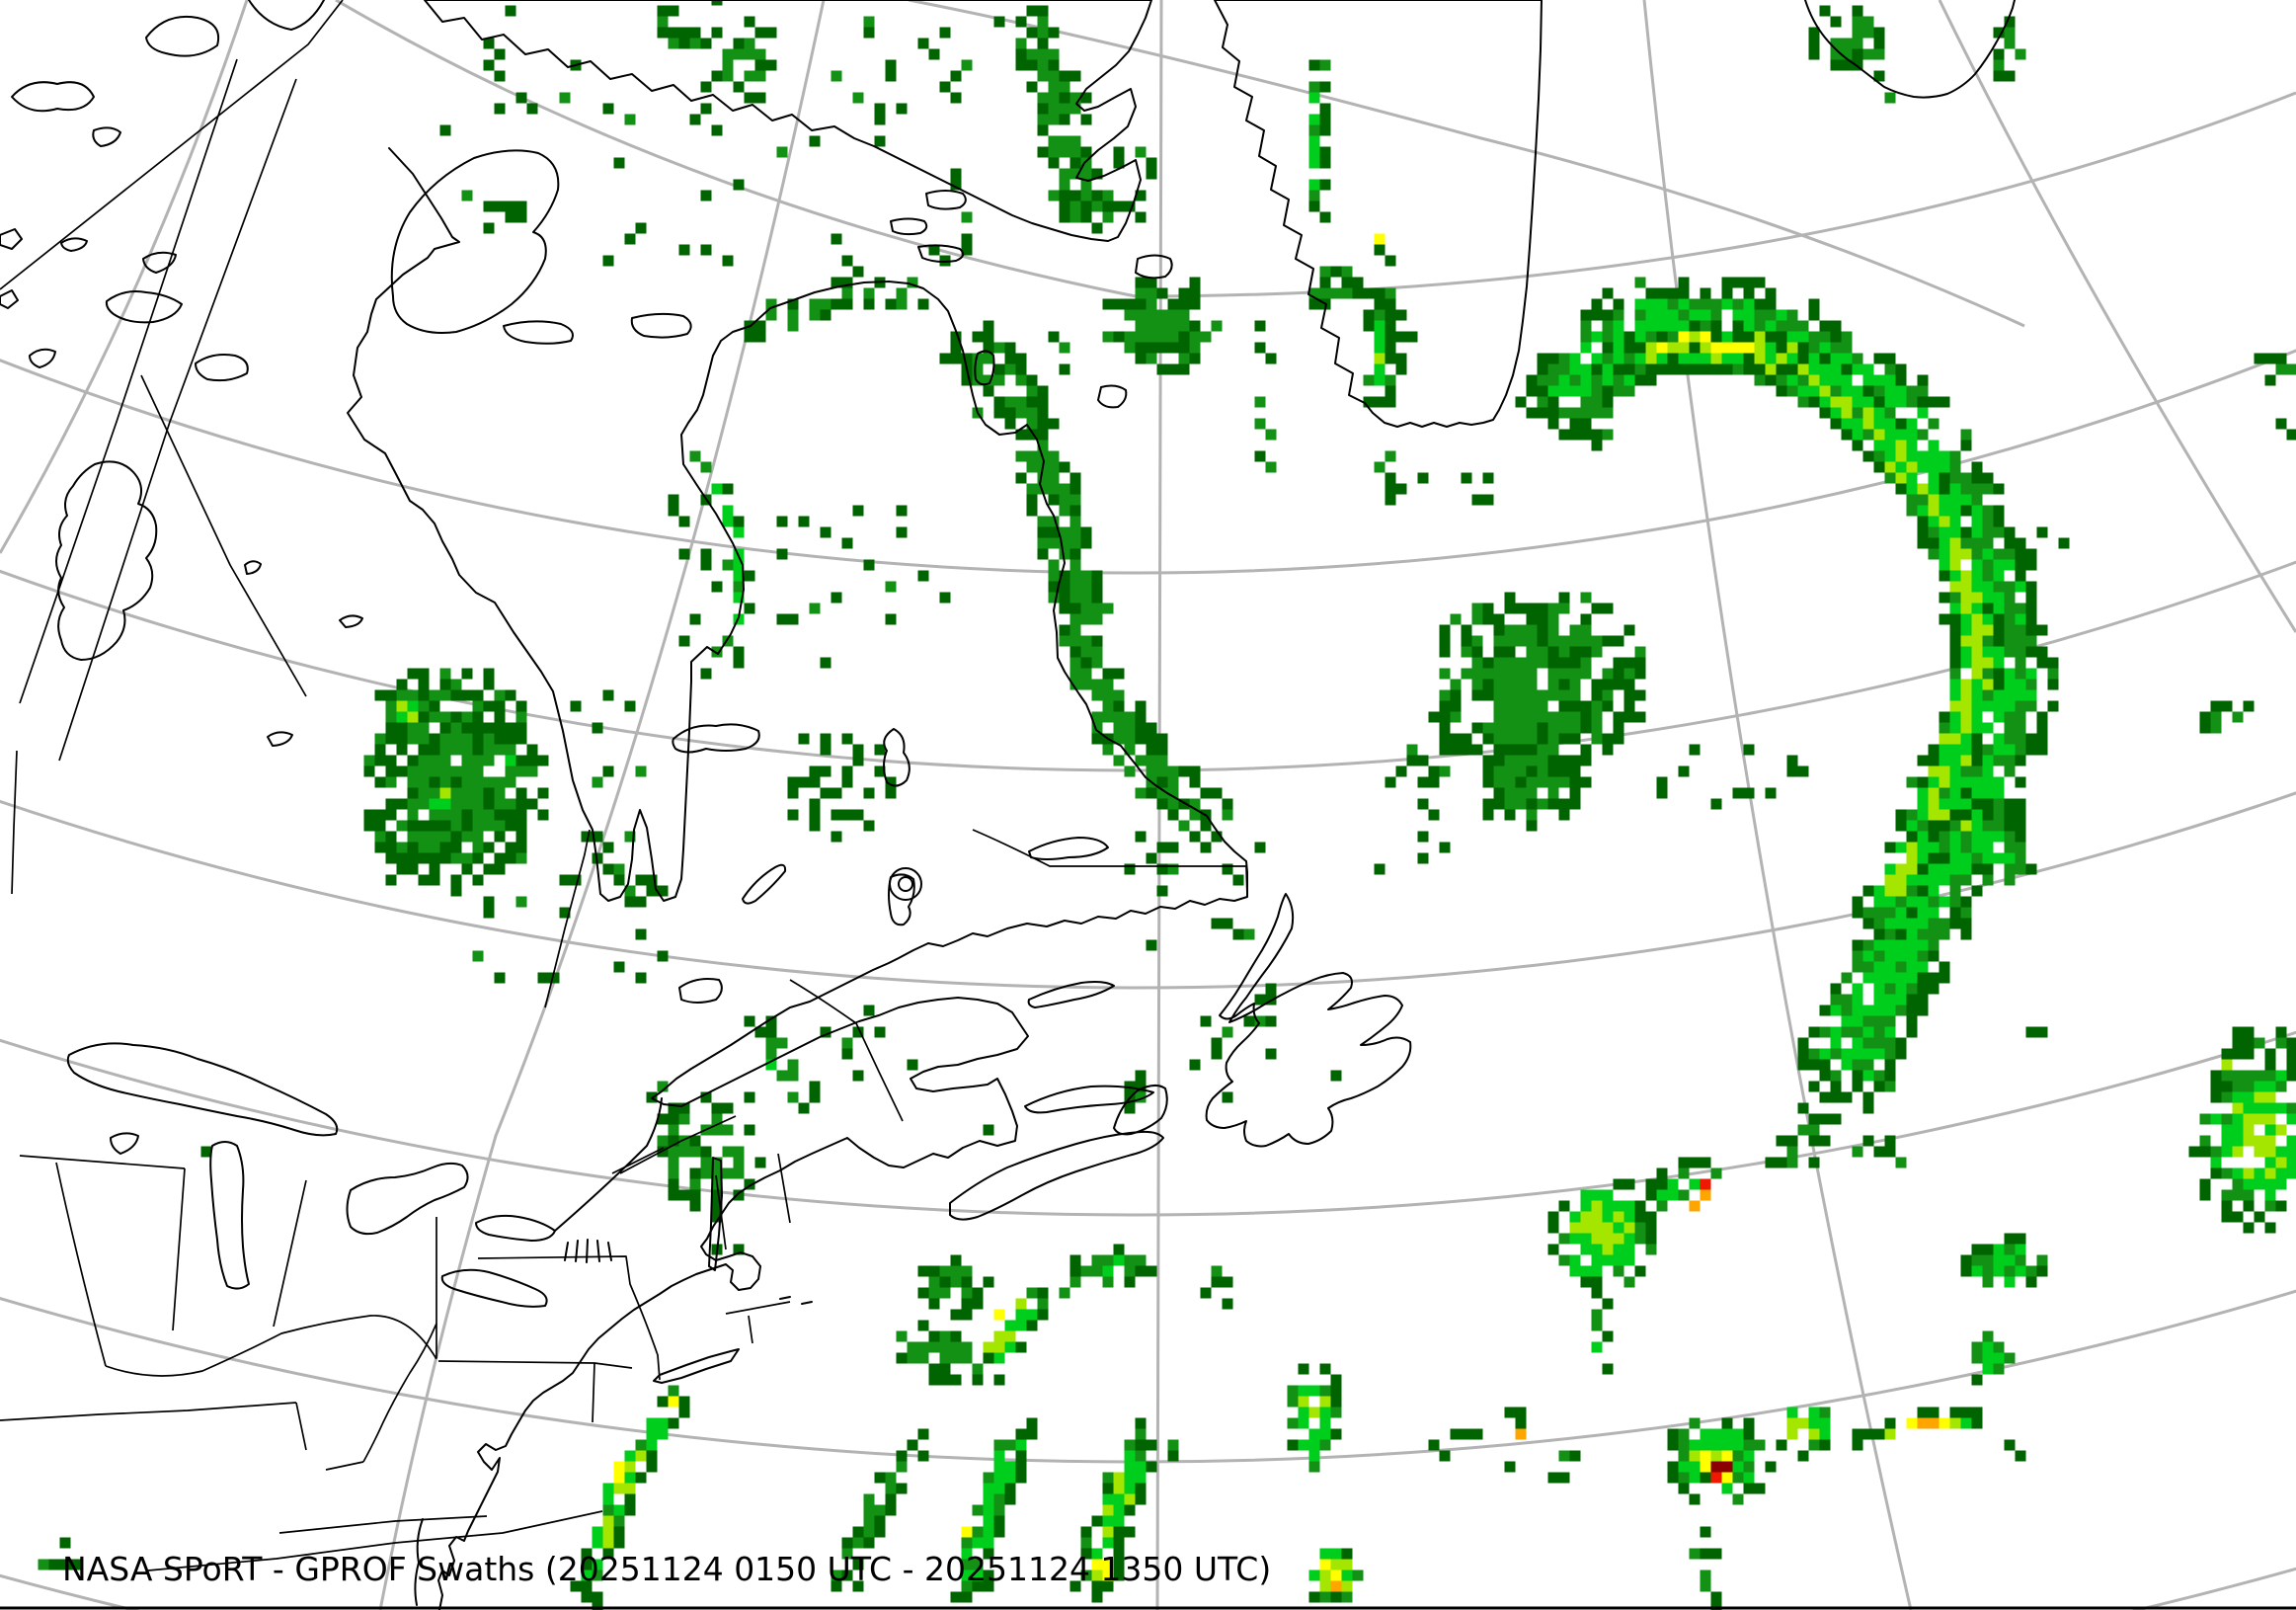  I want to click on political-border, so click(678, 1144).